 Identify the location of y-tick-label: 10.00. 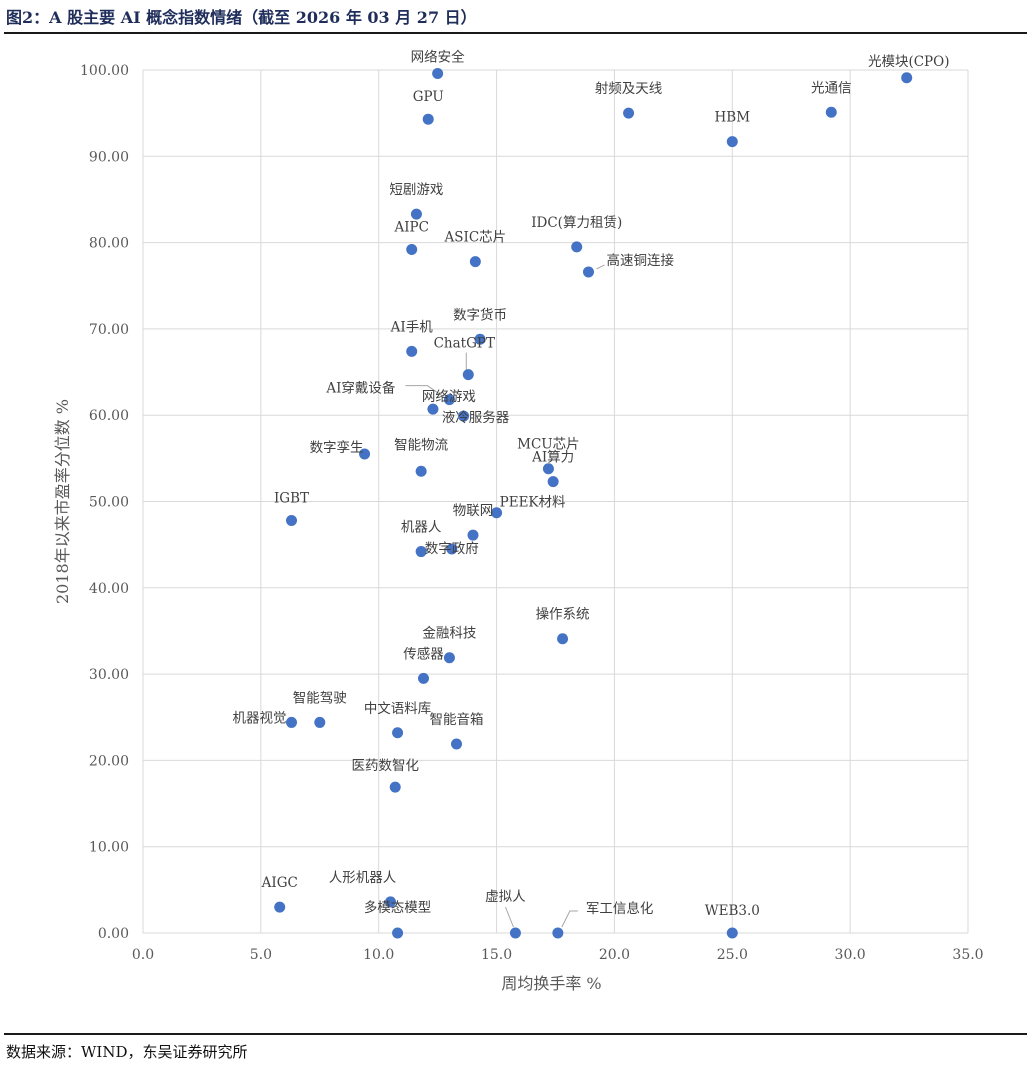
(109, 848).